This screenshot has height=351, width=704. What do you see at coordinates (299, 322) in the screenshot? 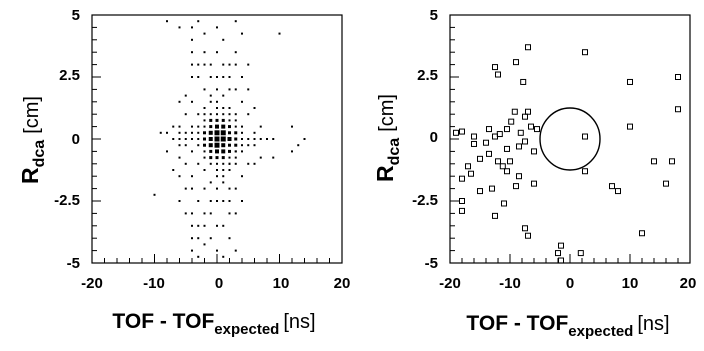
I see `left-x-axis-title-unit: [ns]` at bounding box center [299, 322].